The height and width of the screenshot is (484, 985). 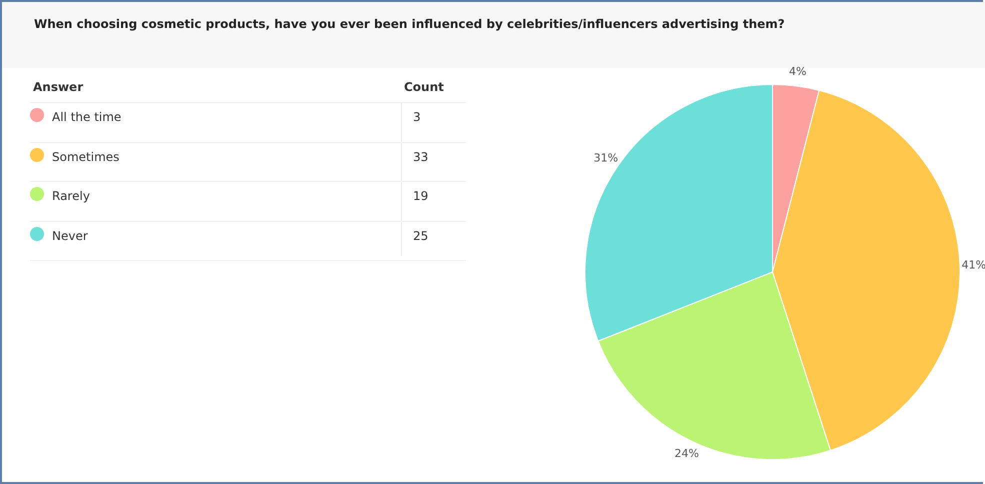 I want to click on legend-label: Never, so click(x=70, y=235).